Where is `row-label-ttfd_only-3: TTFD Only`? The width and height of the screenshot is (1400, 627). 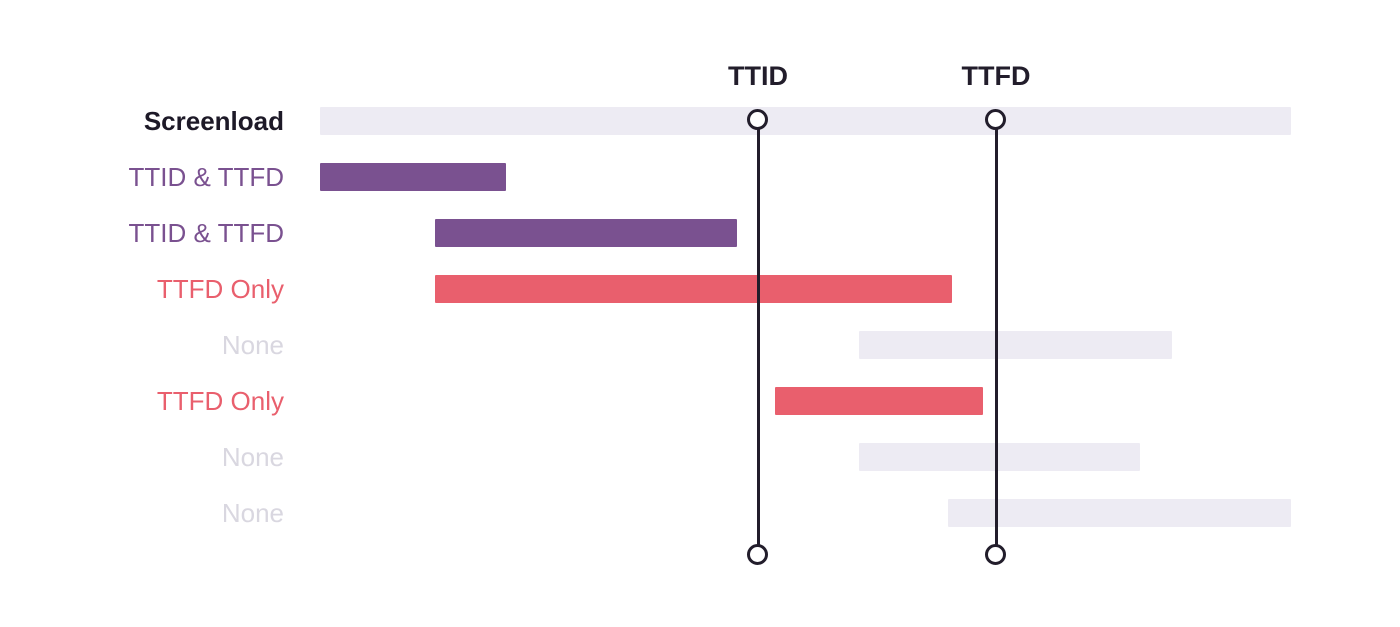
row-label-ttfd_only-3: TTFD Only is located at coordinates (220, 289).